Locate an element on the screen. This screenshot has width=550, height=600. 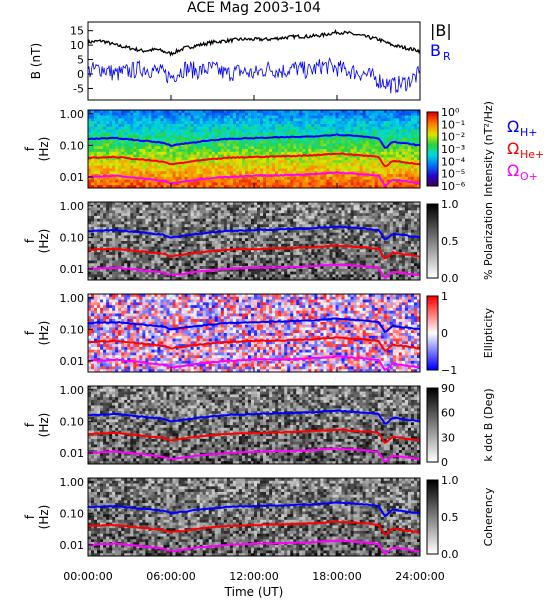
y-tick-label: 10 is located at coordinates (77, 45).